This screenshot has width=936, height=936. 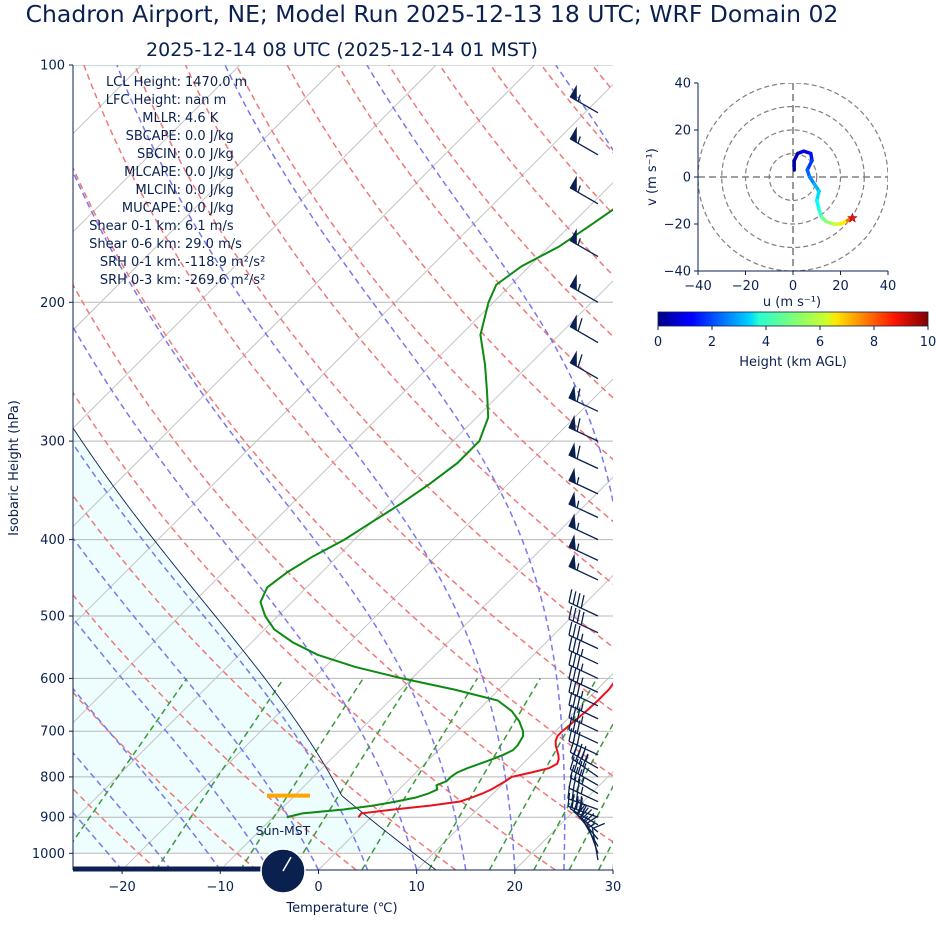 What do you see at coordinates (874, 342) in the screenshot?
I see `colorbar-tick-label: 8` at bounding box center [874, 342].